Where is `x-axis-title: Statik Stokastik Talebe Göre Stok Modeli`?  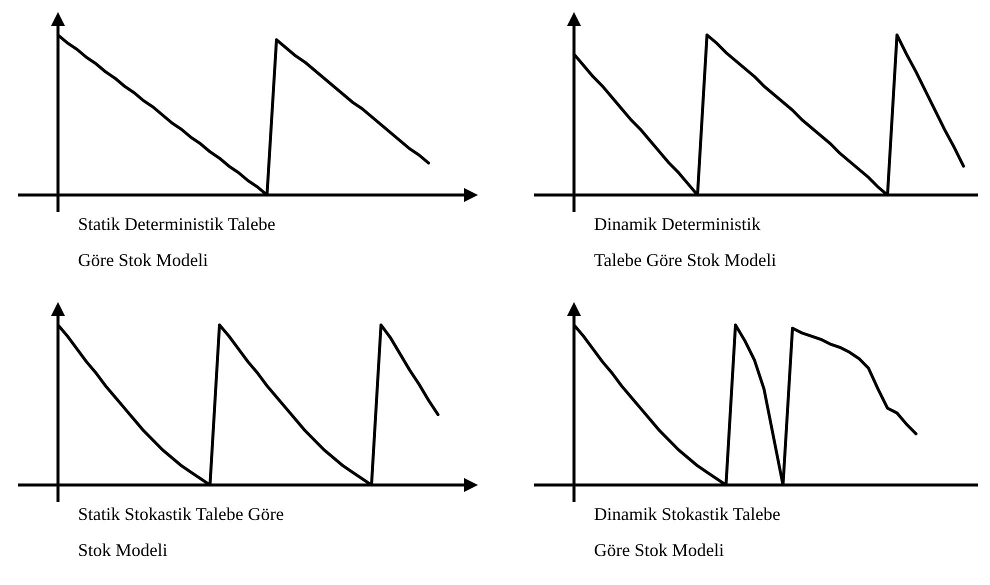 x-axis-title: Statik Stokastik Talebe Göre Stok Modeli is located at coordinates (181, 532).